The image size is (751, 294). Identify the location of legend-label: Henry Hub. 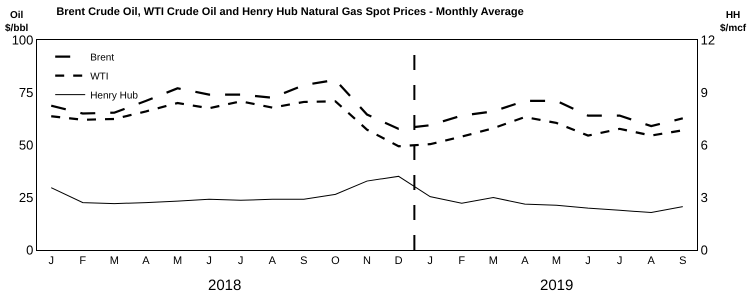
(114, 96).